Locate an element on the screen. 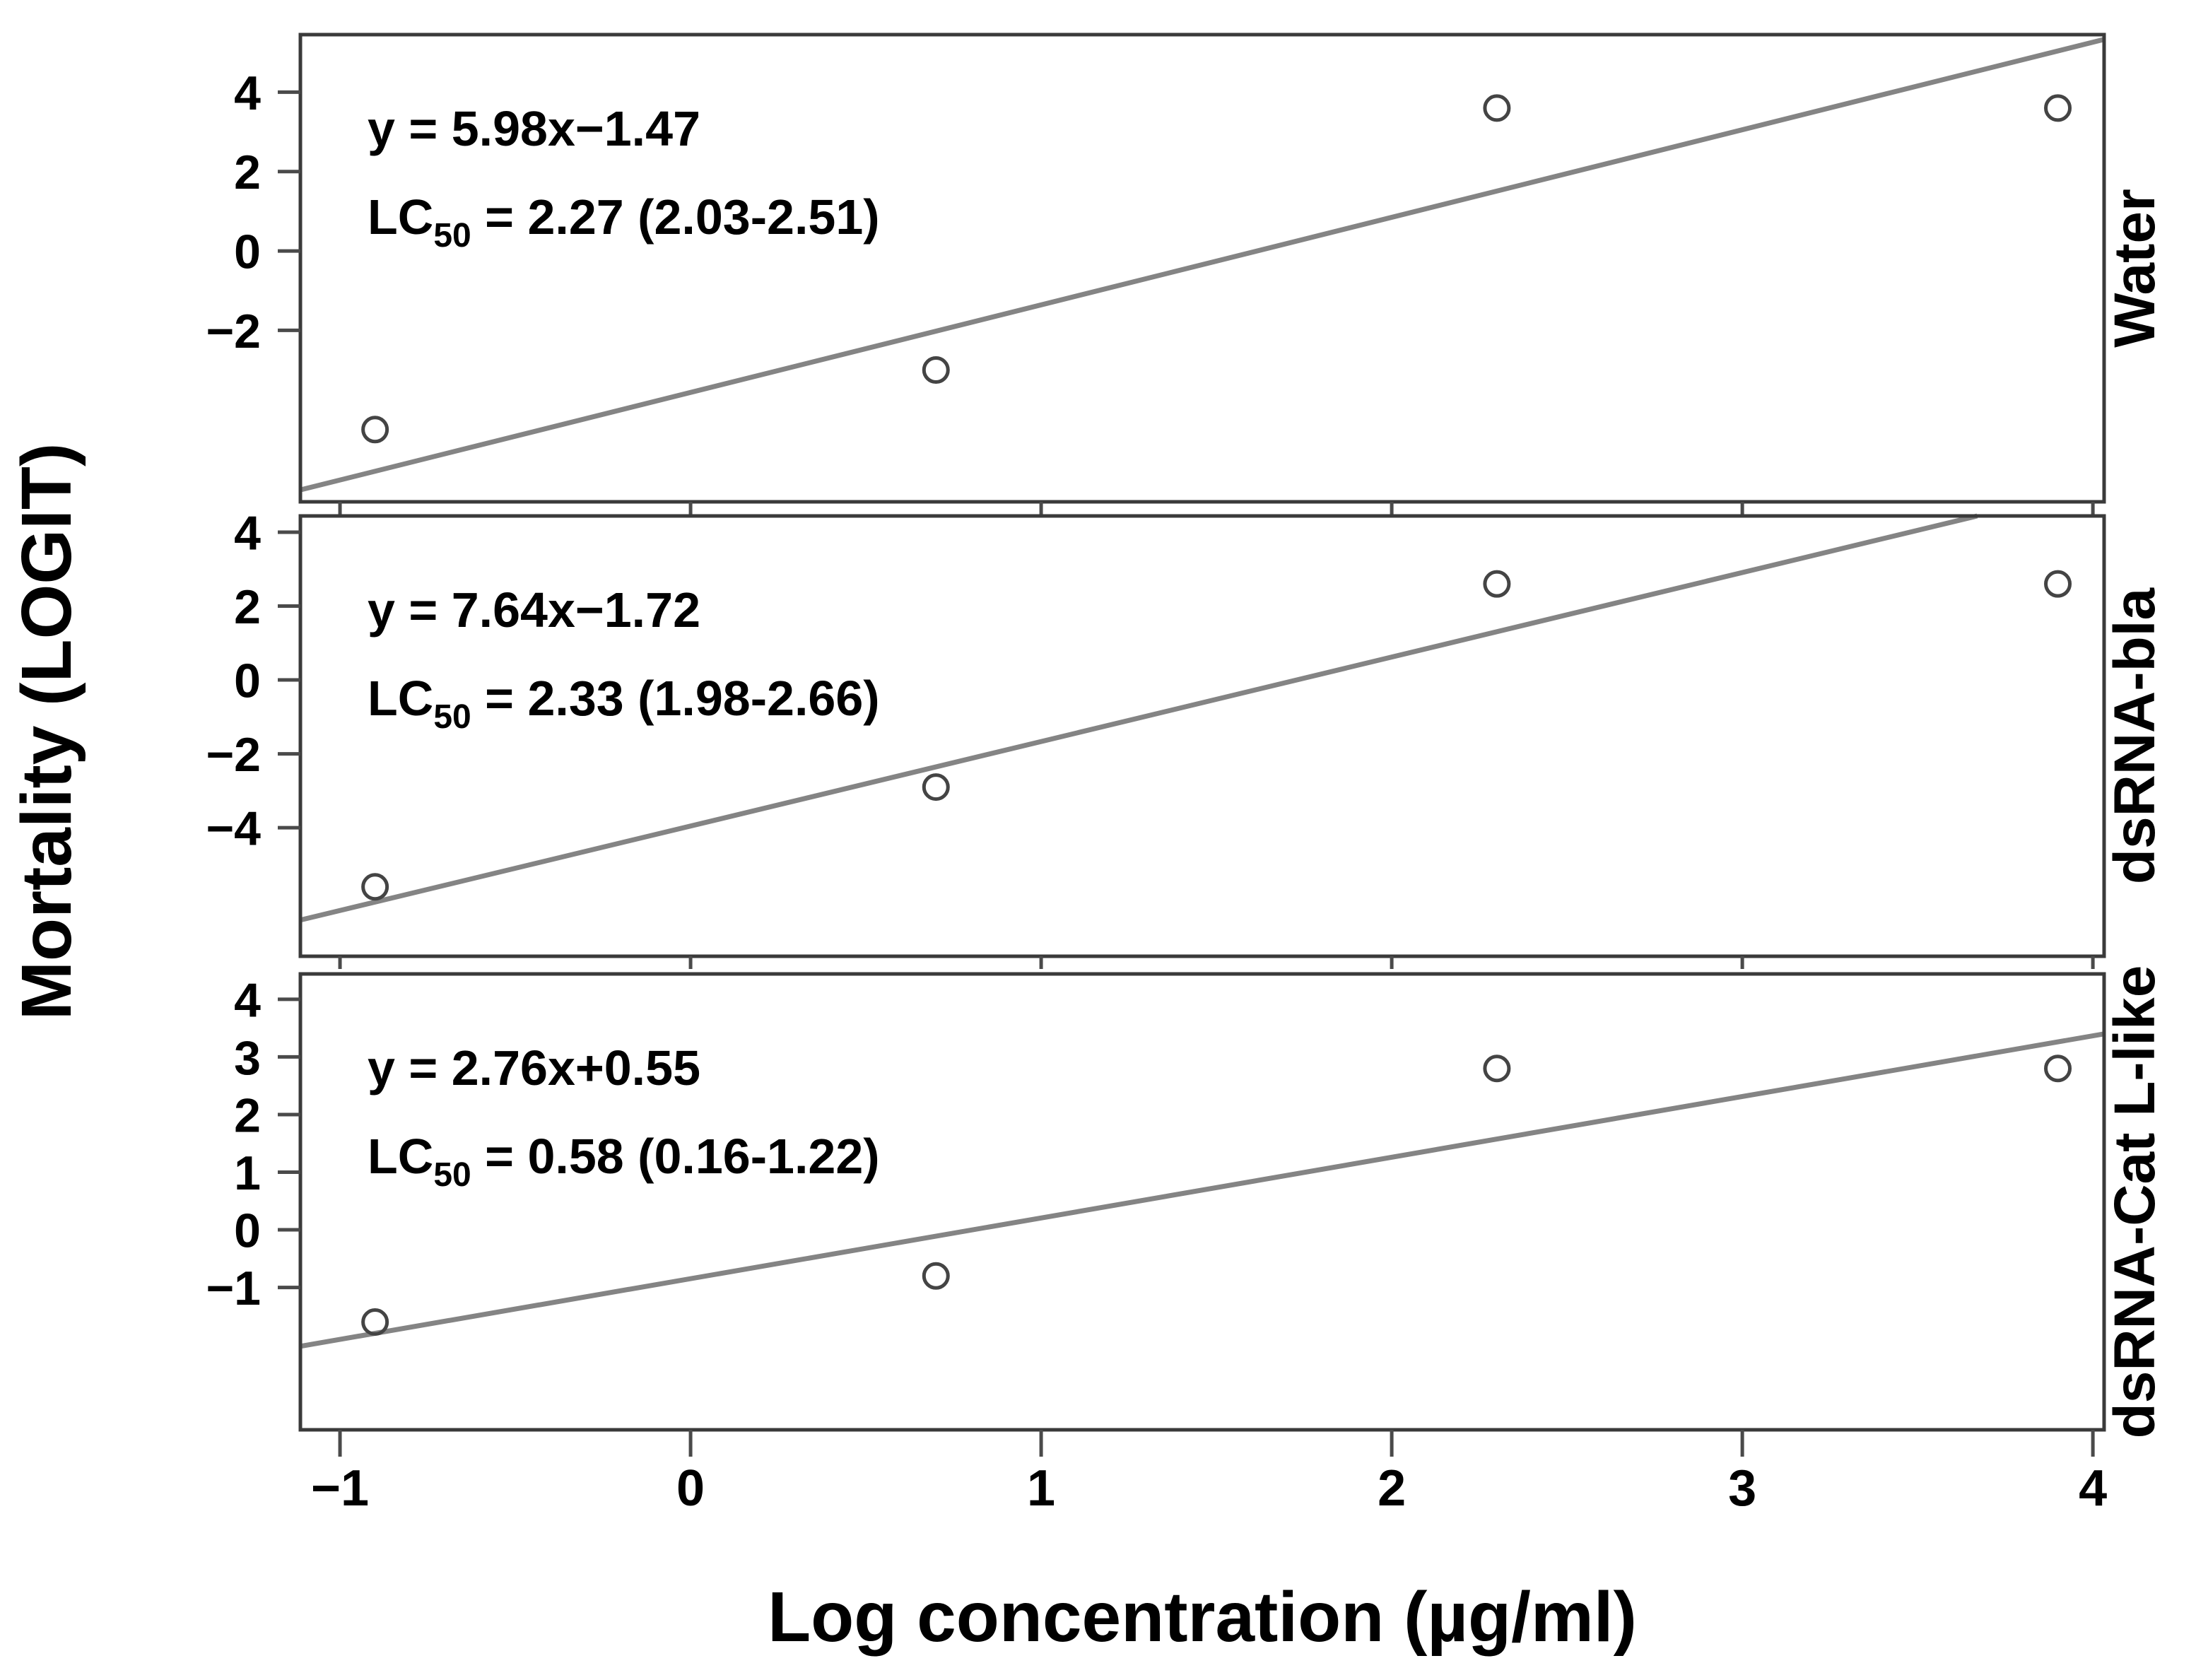 This screenshot has width=2208, height=1680. x-tick-label: 1 is located at coordinates (1041, 1488).